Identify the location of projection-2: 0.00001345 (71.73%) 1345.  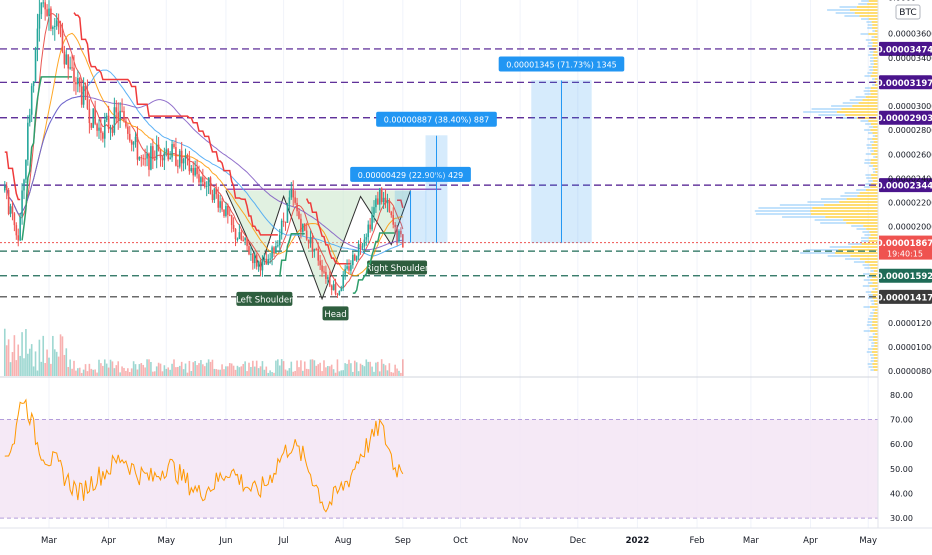
(561, 149).